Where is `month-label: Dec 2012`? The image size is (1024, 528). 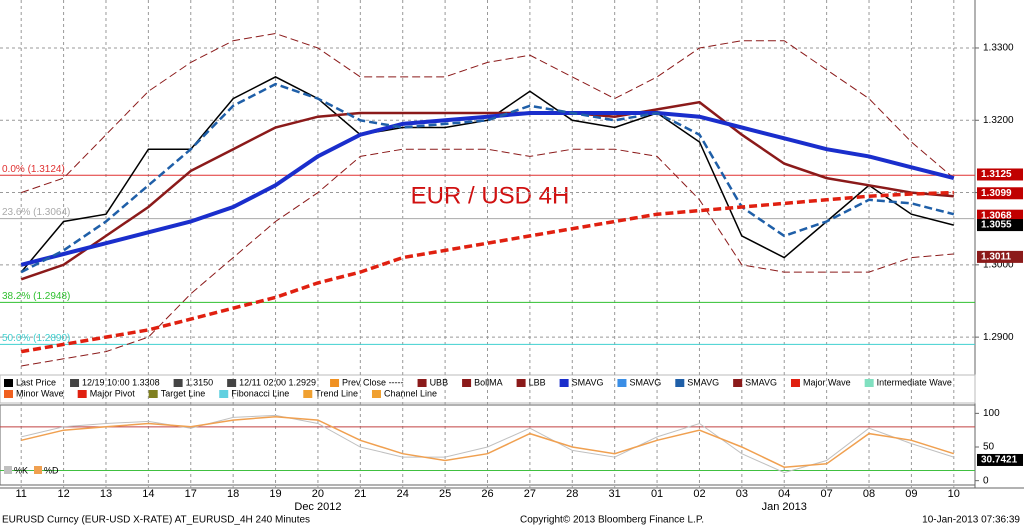 month-label: Dec 2012 is located at coordinates (317, 507).